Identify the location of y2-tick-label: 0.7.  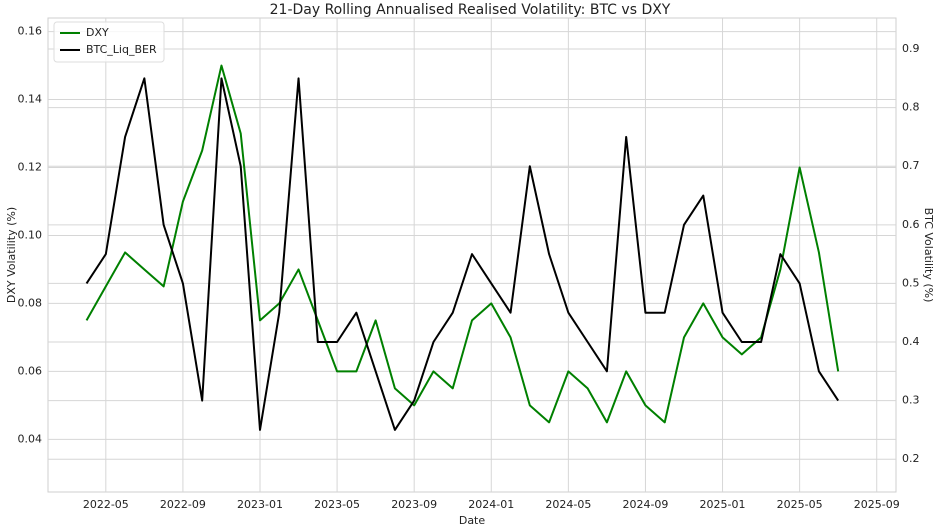
(911, 165).